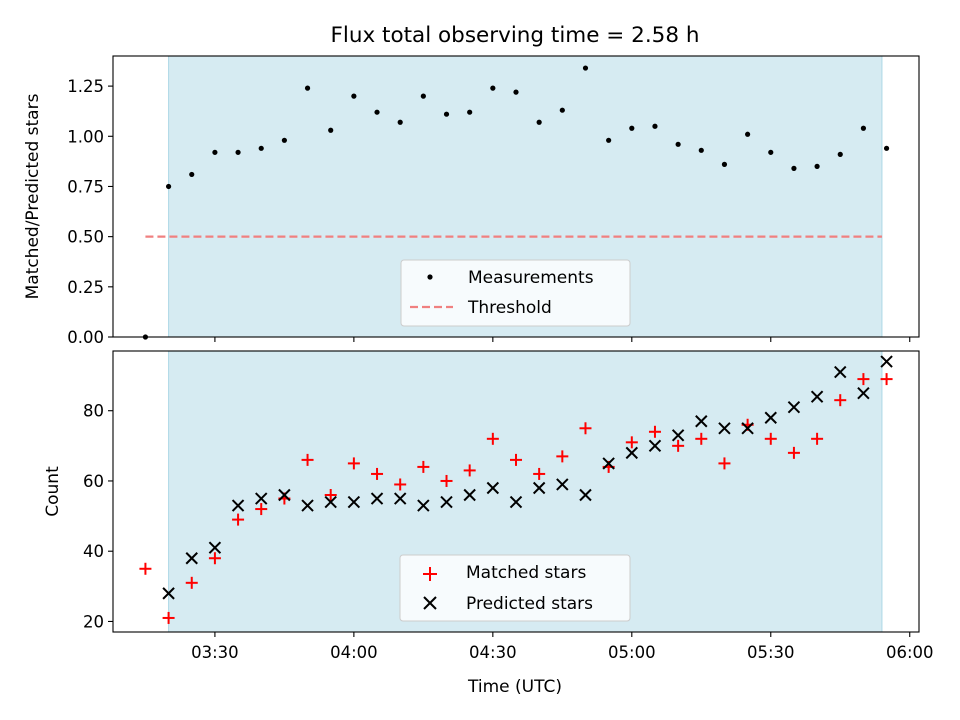  Describe the element at coordinates (98, 516) in the screenshot. I see `count-y-axis: 20 40 60 80` at that location.